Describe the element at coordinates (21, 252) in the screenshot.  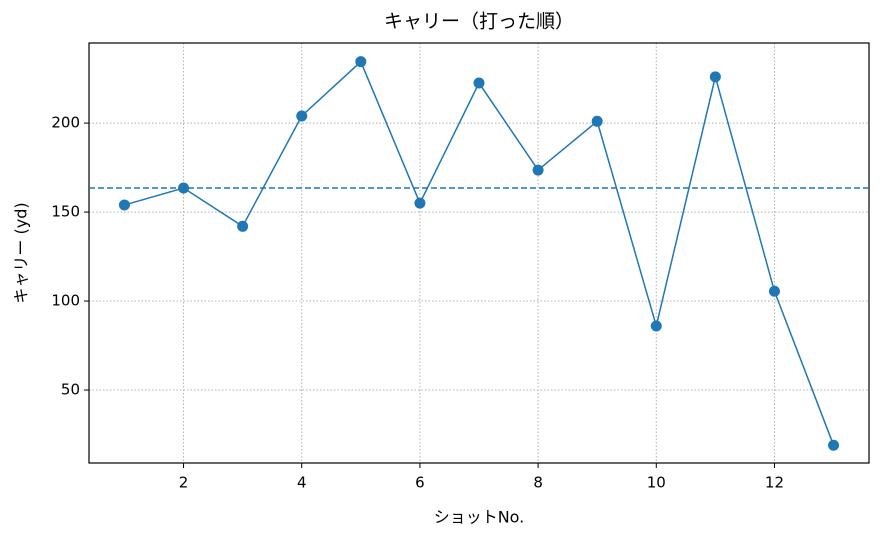
I see `y-axis-label: キャリー (yd)` at that location.